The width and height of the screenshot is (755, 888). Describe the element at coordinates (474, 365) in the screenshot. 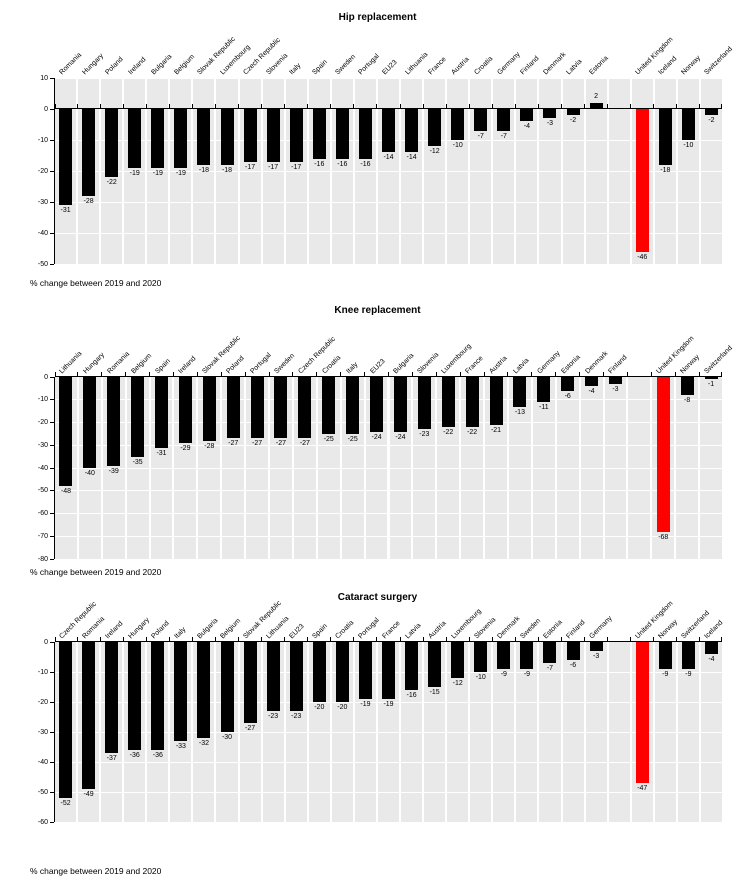

I see `category-label: France` at that location.